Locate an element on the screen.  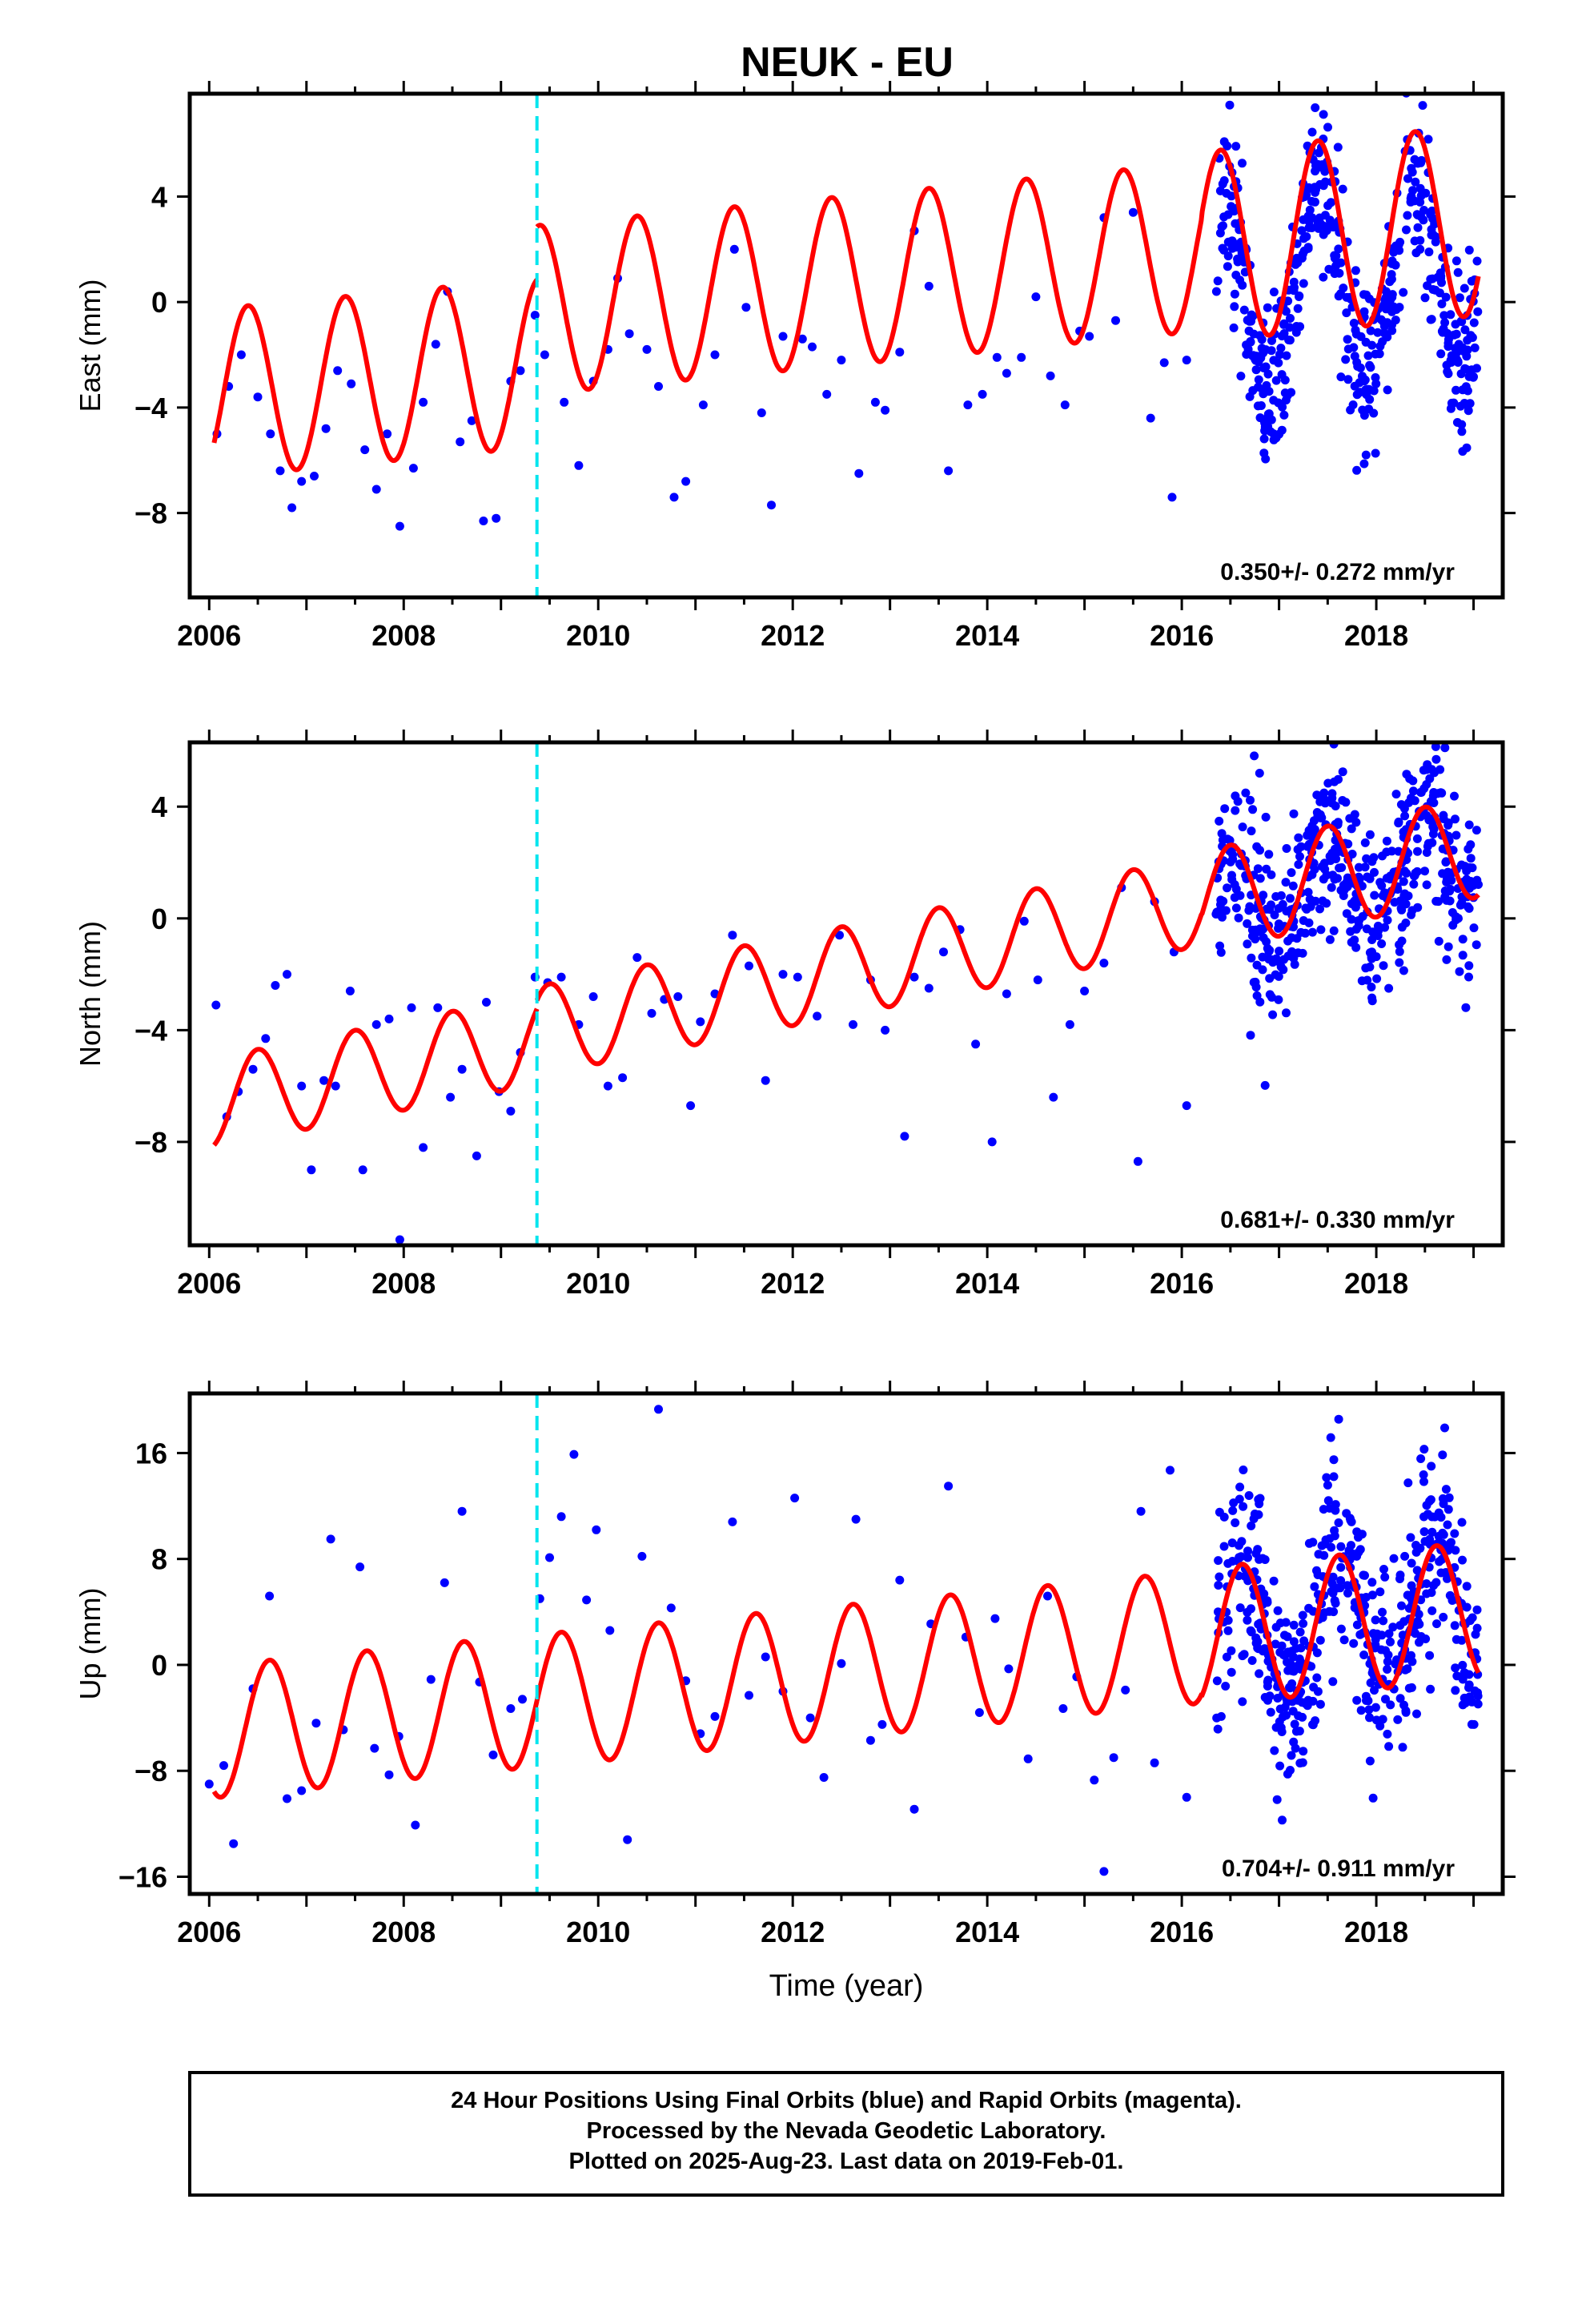
y-tick-label: −4 is located at coordinates (151, 408).